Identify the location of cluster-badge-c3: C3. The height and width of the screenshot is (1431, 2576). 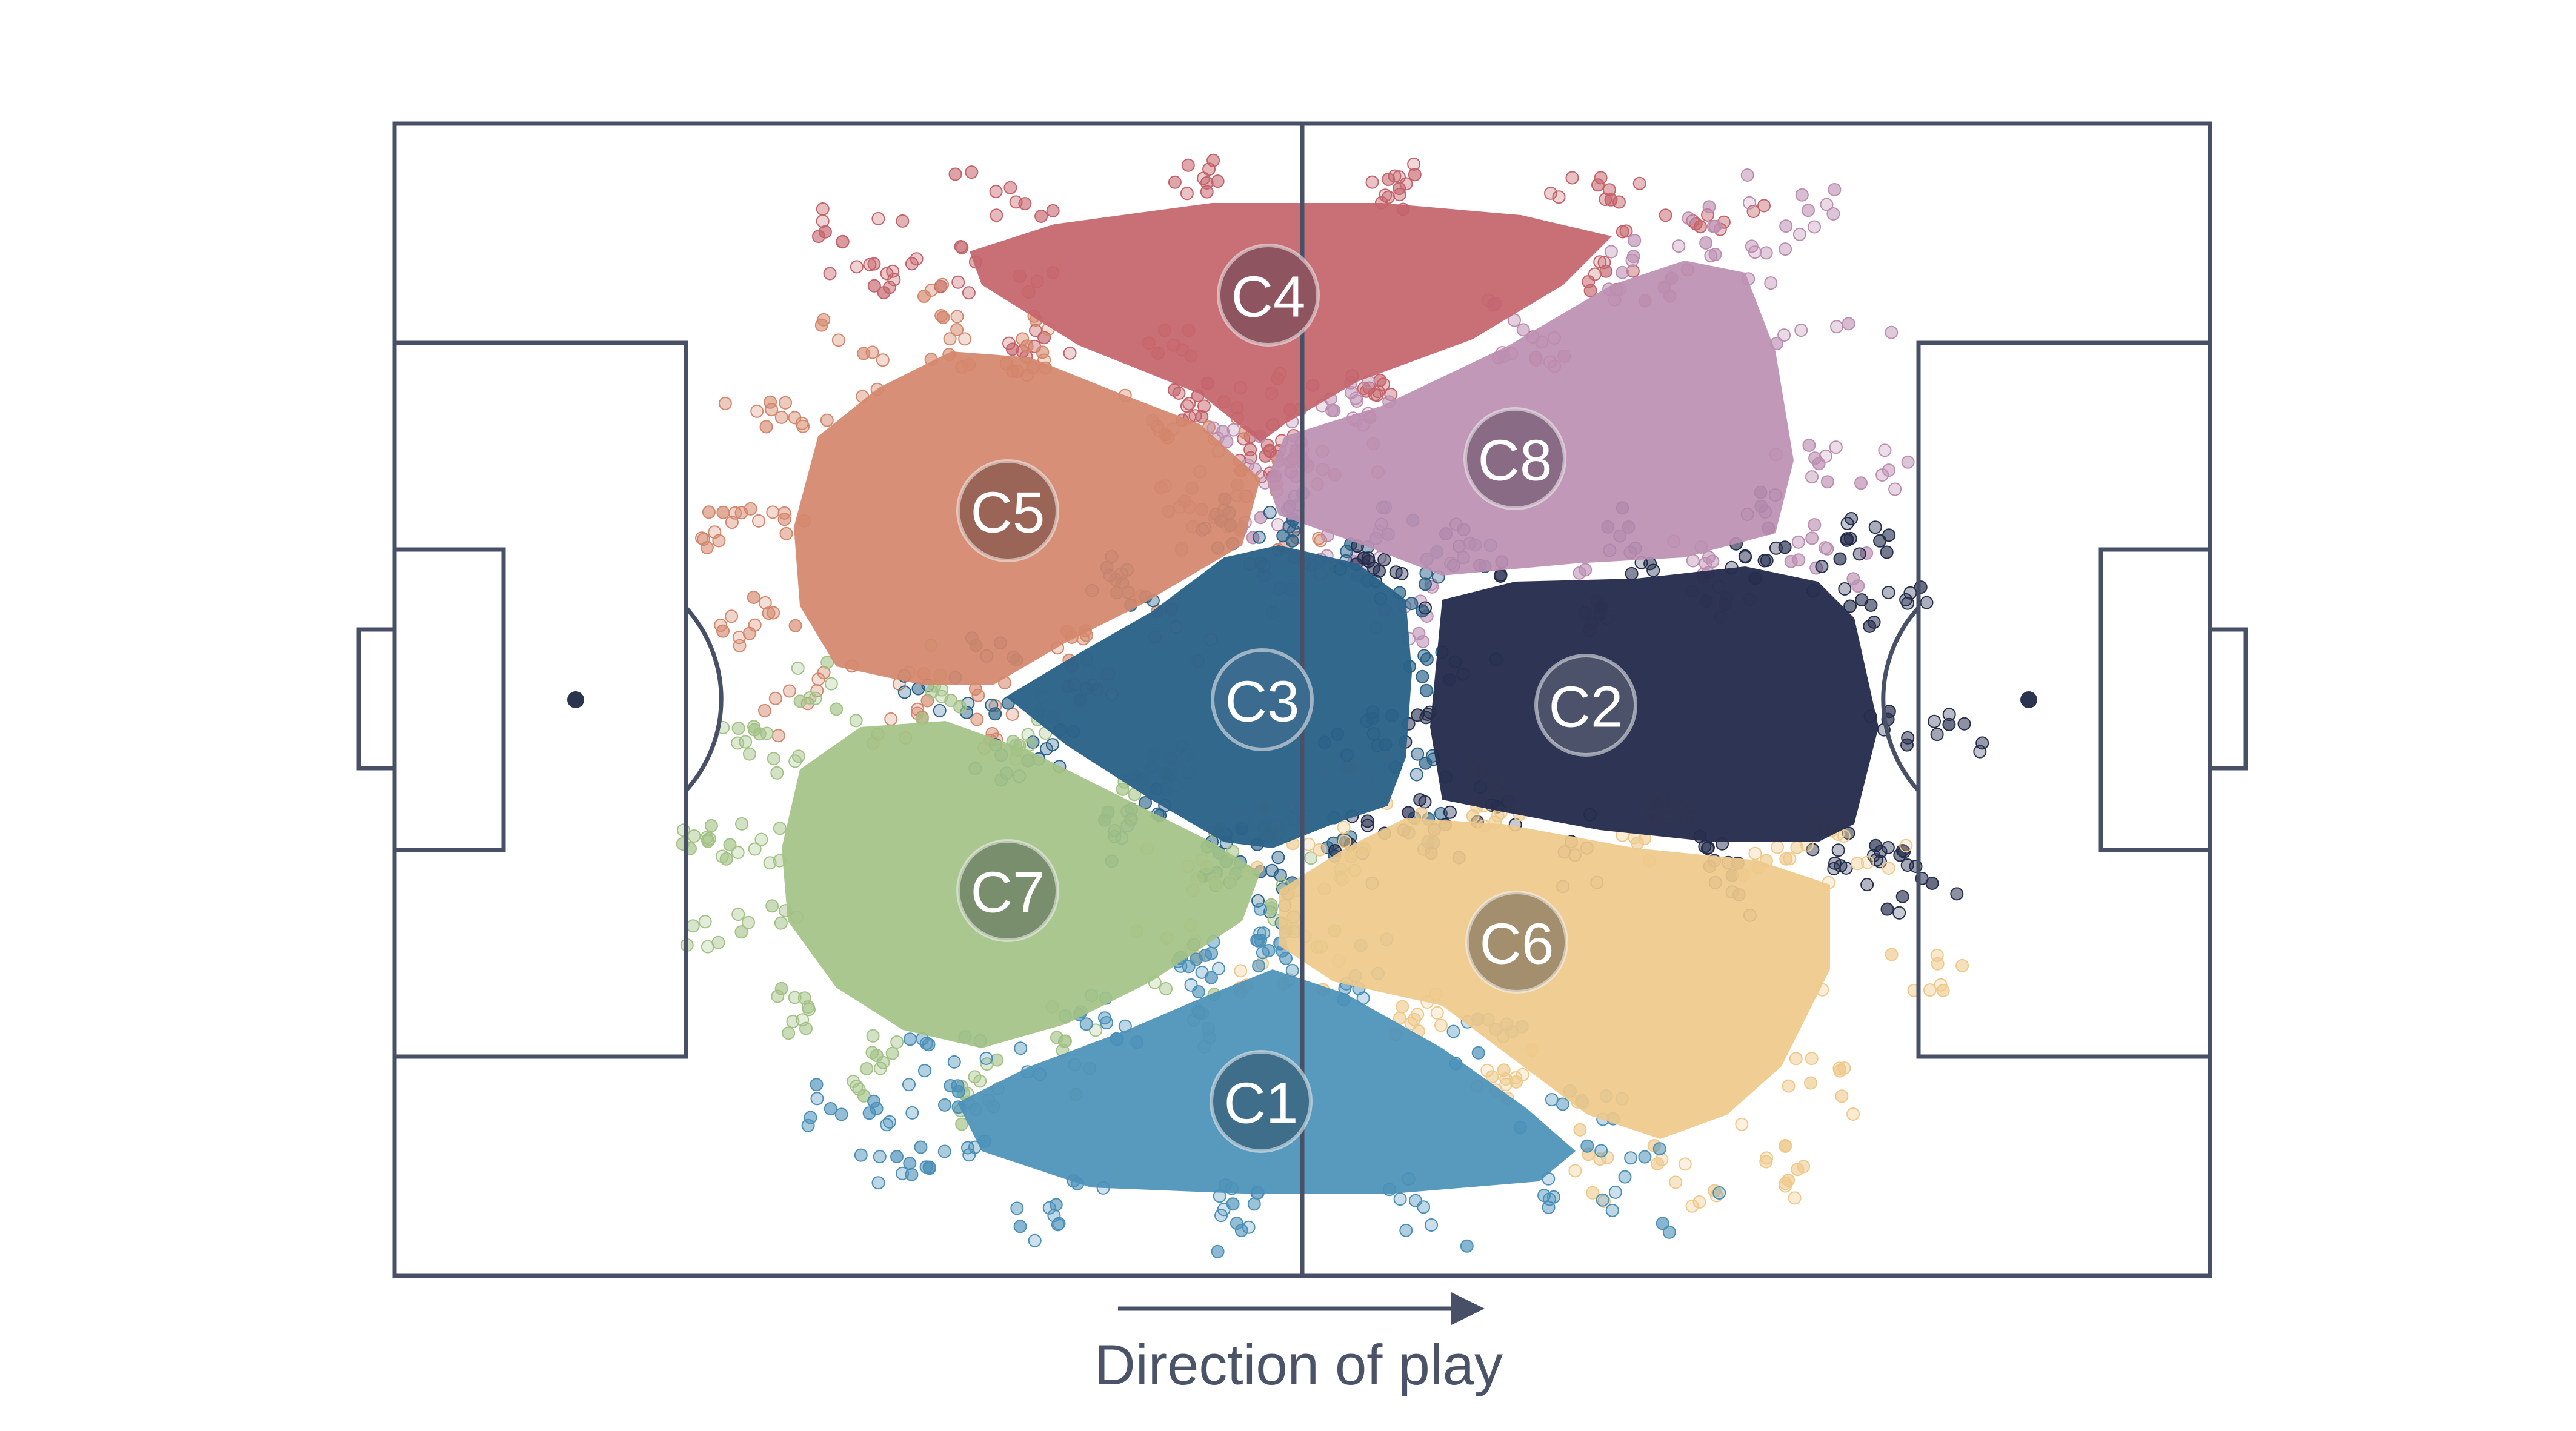
(1262, 699).